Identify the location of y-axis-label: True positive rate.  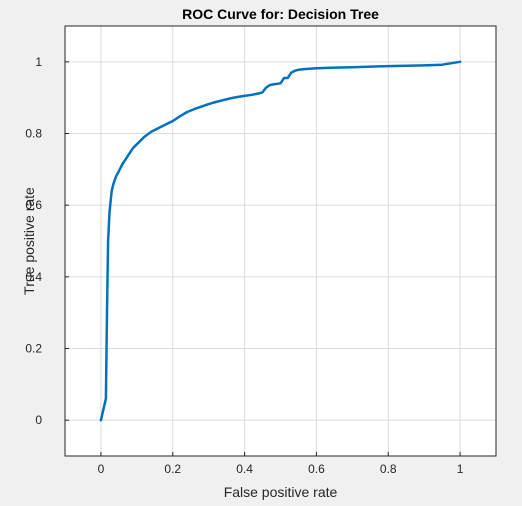
(29, 241).